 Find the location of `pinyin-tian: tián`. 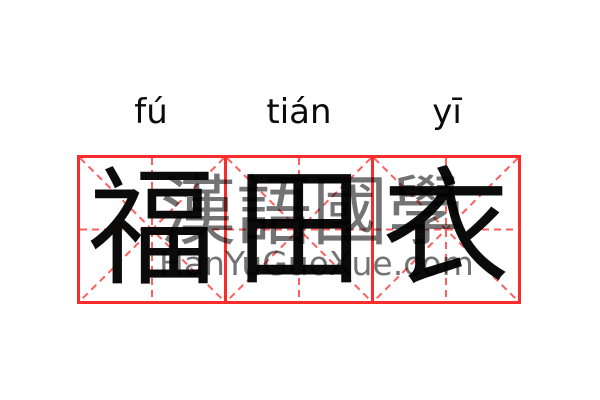

pinyin-tian: tián is located at coordinates (299, 112).